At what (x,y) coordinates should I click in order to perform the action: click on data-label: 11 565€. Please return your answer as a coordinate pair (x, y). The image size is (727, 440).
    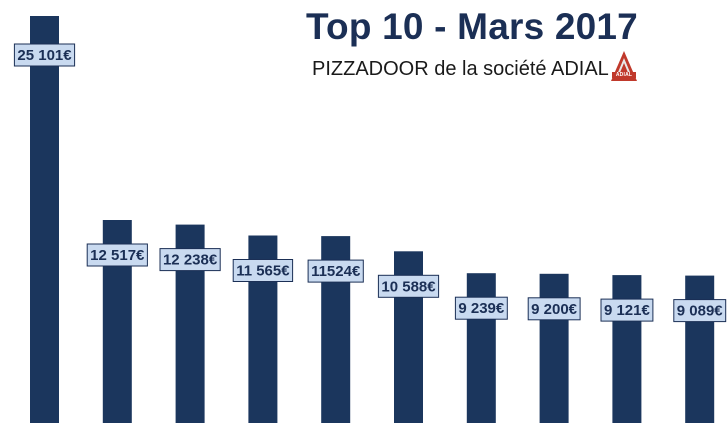
    Looking at the image, I should click on (263, 270).